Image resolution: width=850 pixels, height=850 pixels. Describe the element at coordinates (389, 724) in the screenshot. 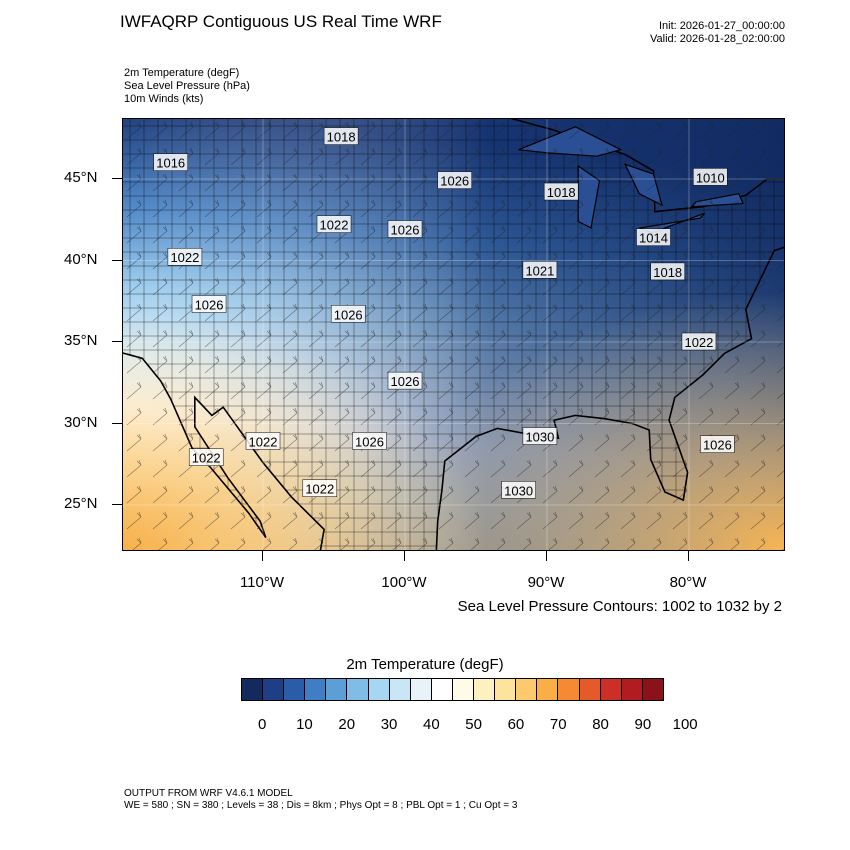

I see `colorbar-label: 30` at that location.